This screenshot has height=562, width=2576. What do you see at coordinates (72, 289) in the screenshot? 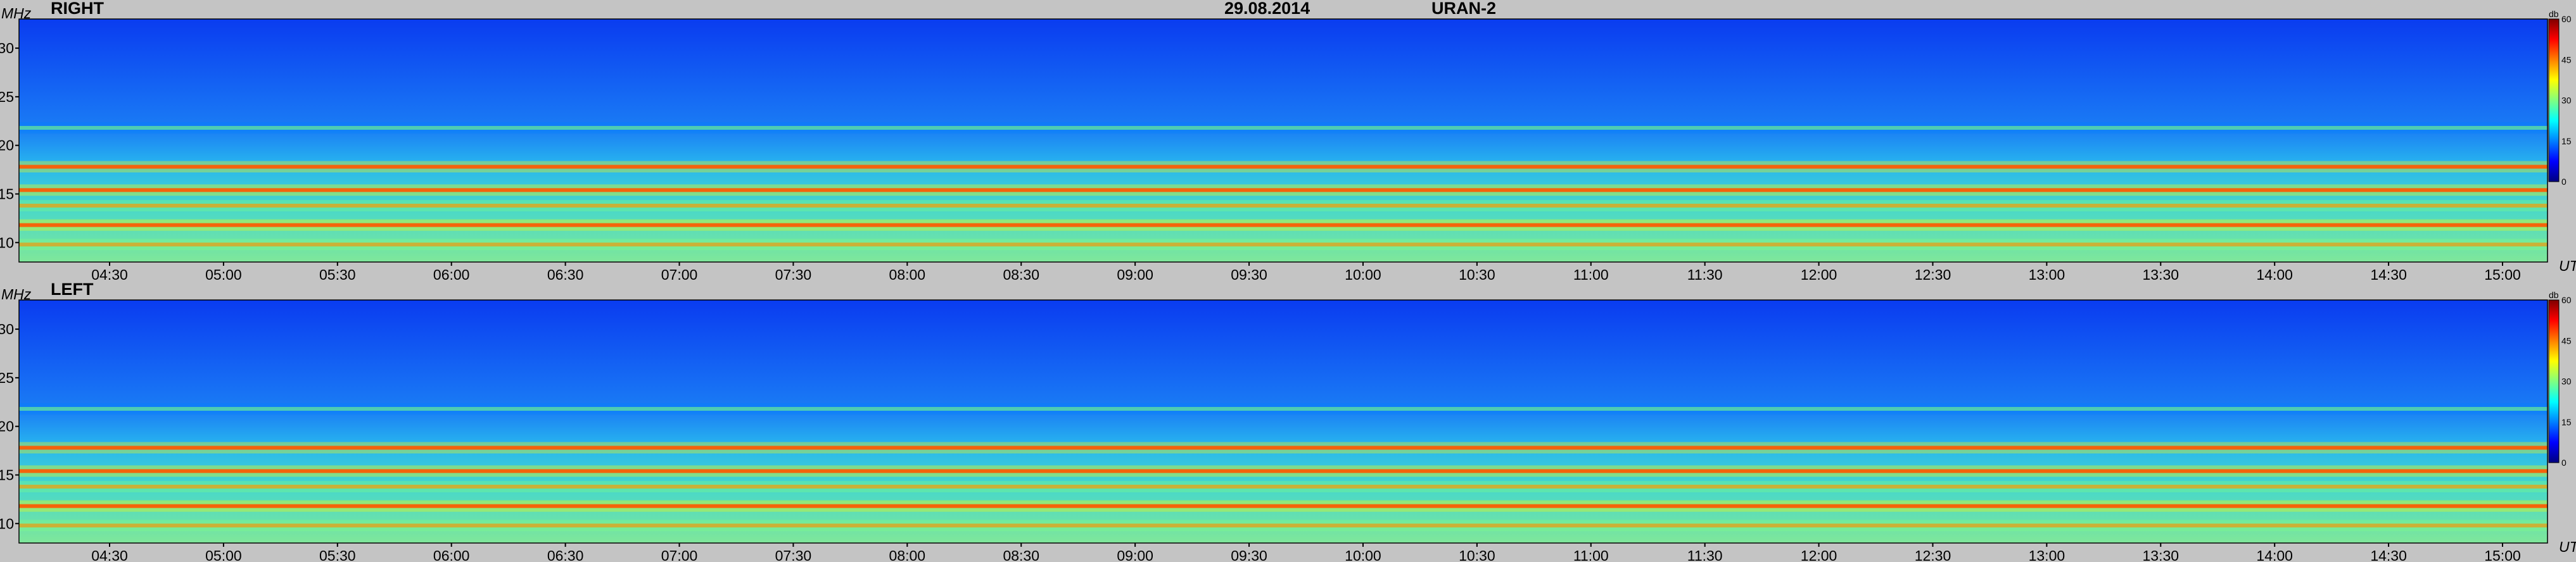
I see `panel-title-left: LEFT` at bounding box center [72, 289].